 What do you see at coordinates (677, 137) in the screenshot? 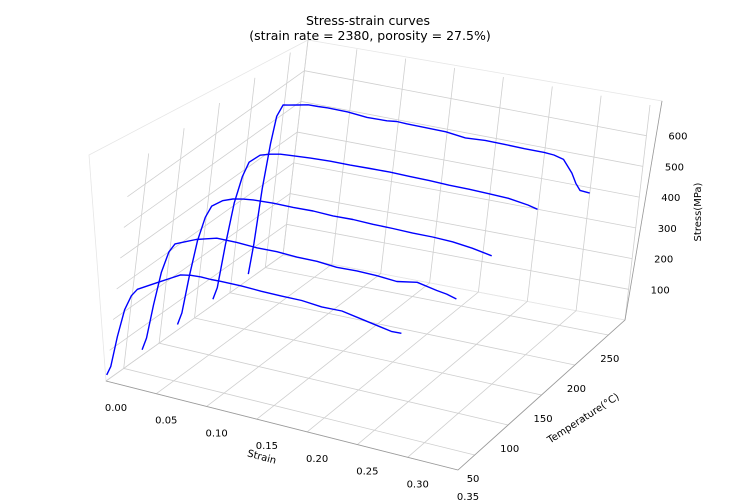
I see `z-tick-label-5: 600` at bounding box center [677, 137].